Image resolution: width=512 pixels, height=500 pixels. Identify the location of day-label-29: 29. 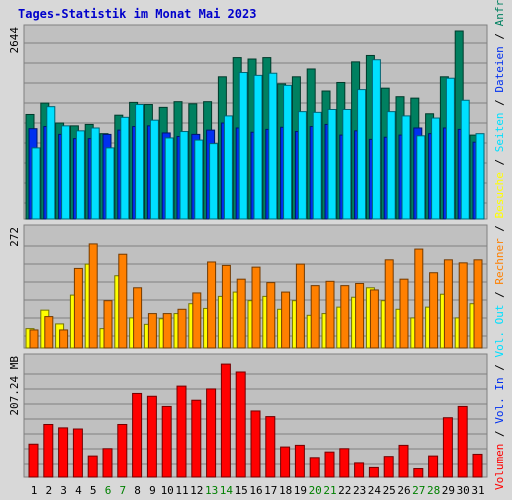
(448, 490).